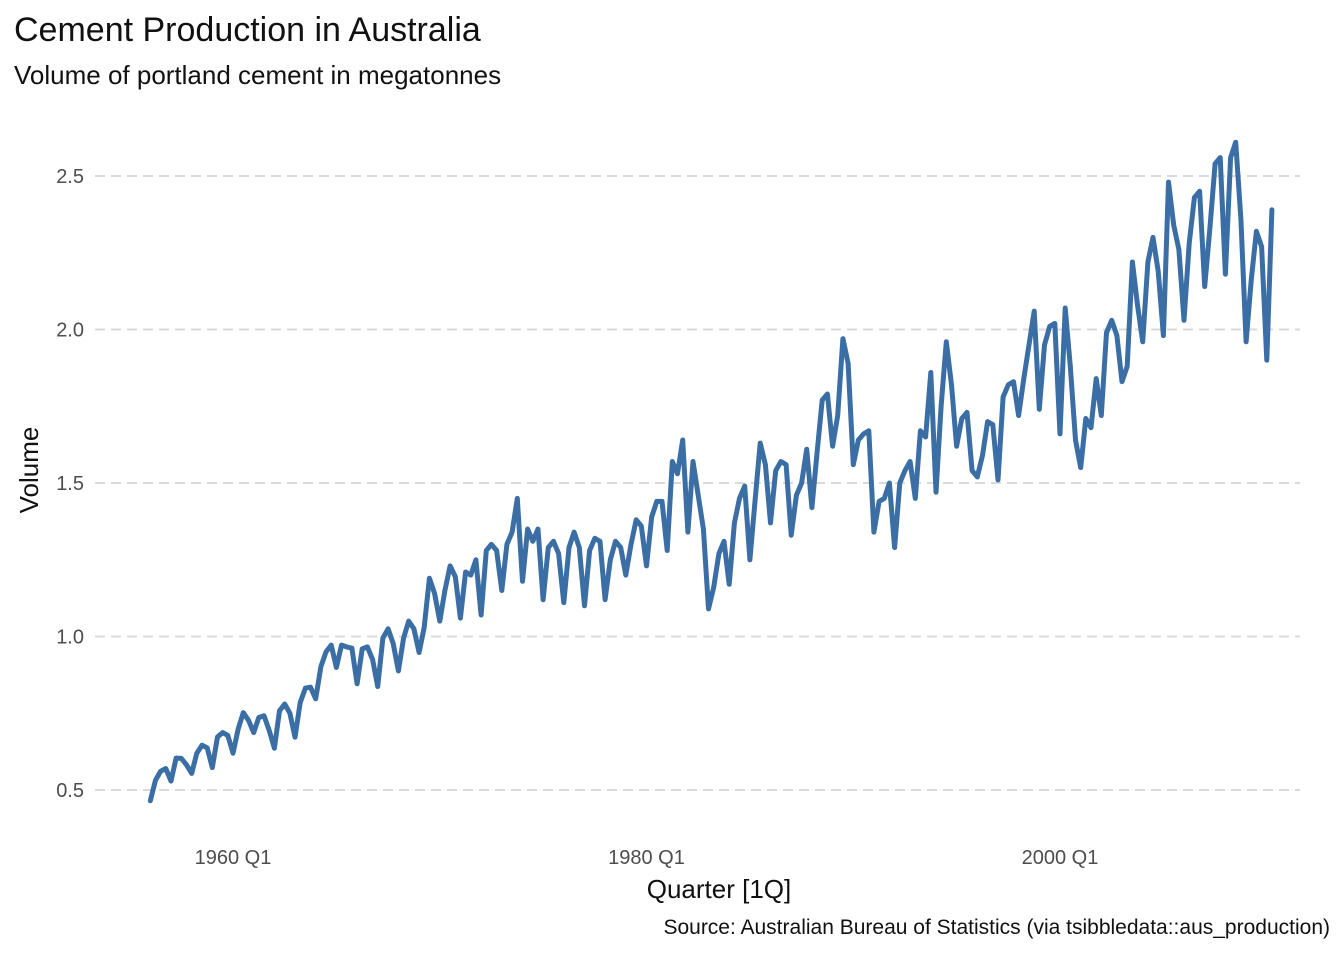  I want to click on x-tick-label: 2000 Q1, so click(1060, 858).